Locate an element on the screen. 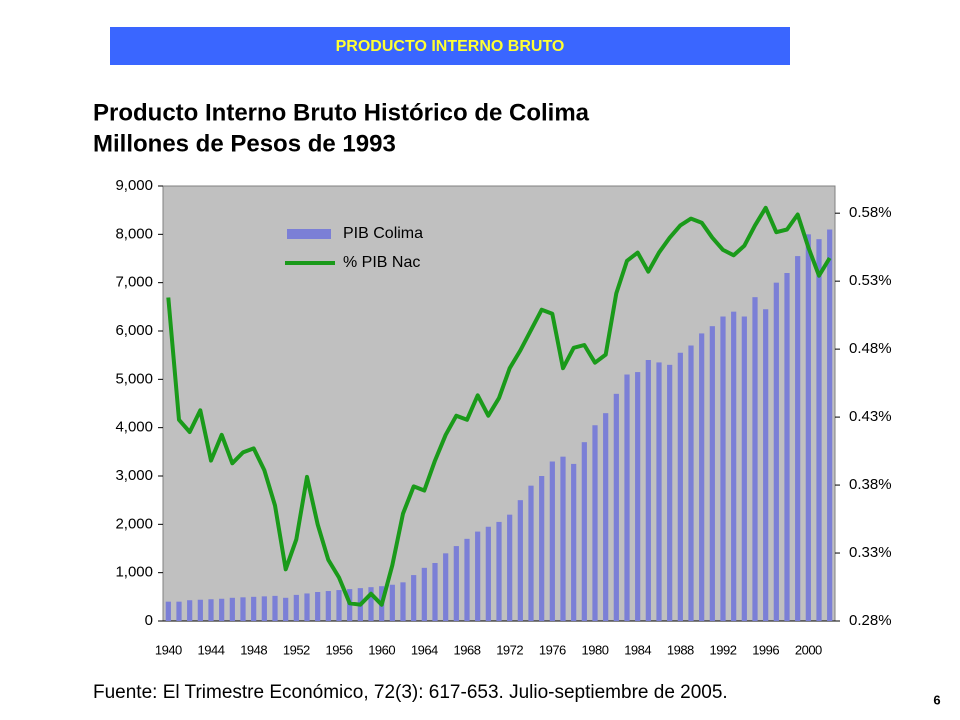 The width and height of the screenshot is (960, 720). legend-swatch is located at coordinates (309, 234).